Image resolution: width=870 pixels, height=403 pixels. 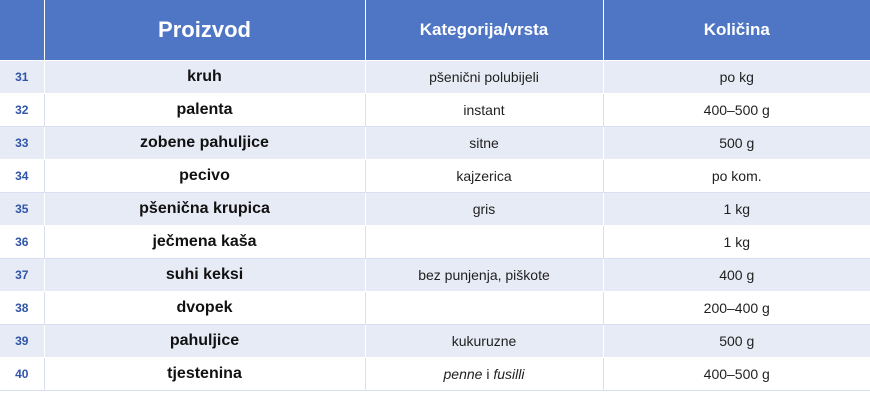 What do you see at coordinates (22, 242) in the screenshot?
I see `row-number: 36` at bounding box center [22, 242].